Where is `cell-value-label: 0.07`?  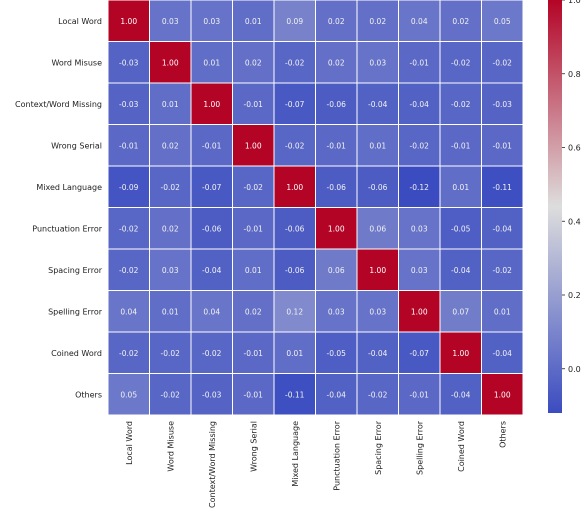
cell-value-label: 0.07 is located at coordinates (460, 311).